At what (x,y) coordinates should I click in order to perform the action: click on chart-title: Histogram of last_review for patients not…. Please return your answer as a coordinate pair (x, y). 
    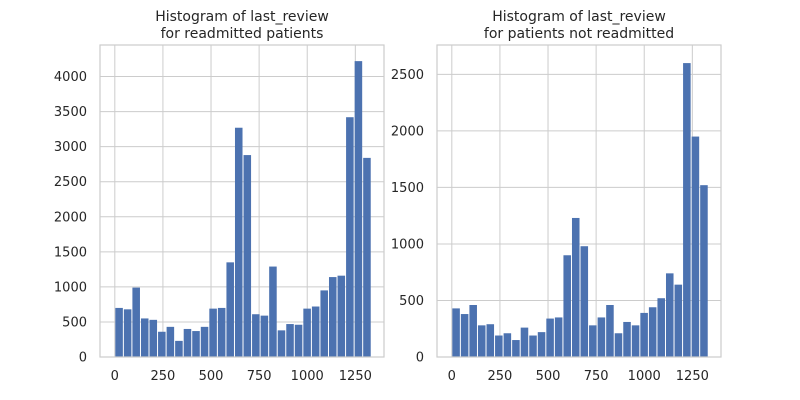
    Looking at the image, I should click on (579, 25).